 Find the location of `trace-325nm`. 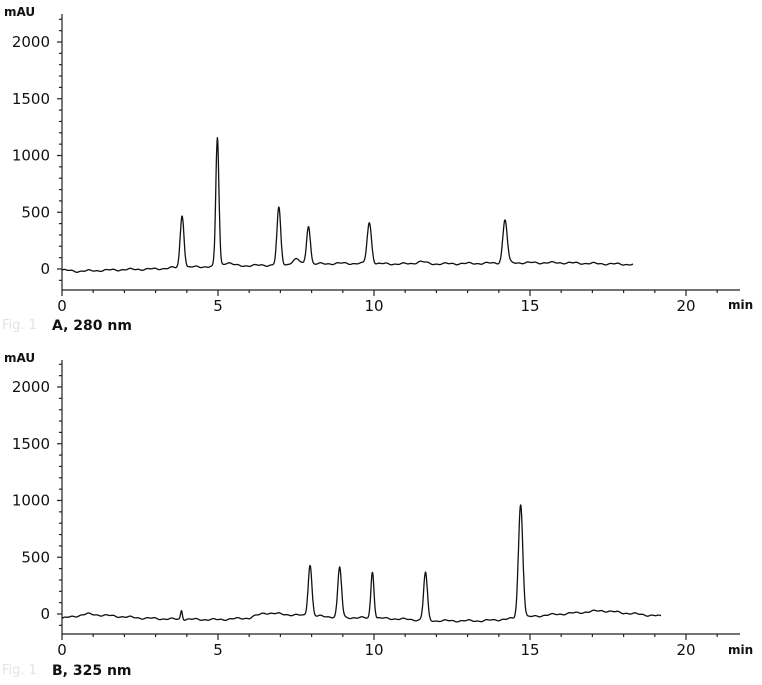

trace-325nm is located at coordinates (361, 563).